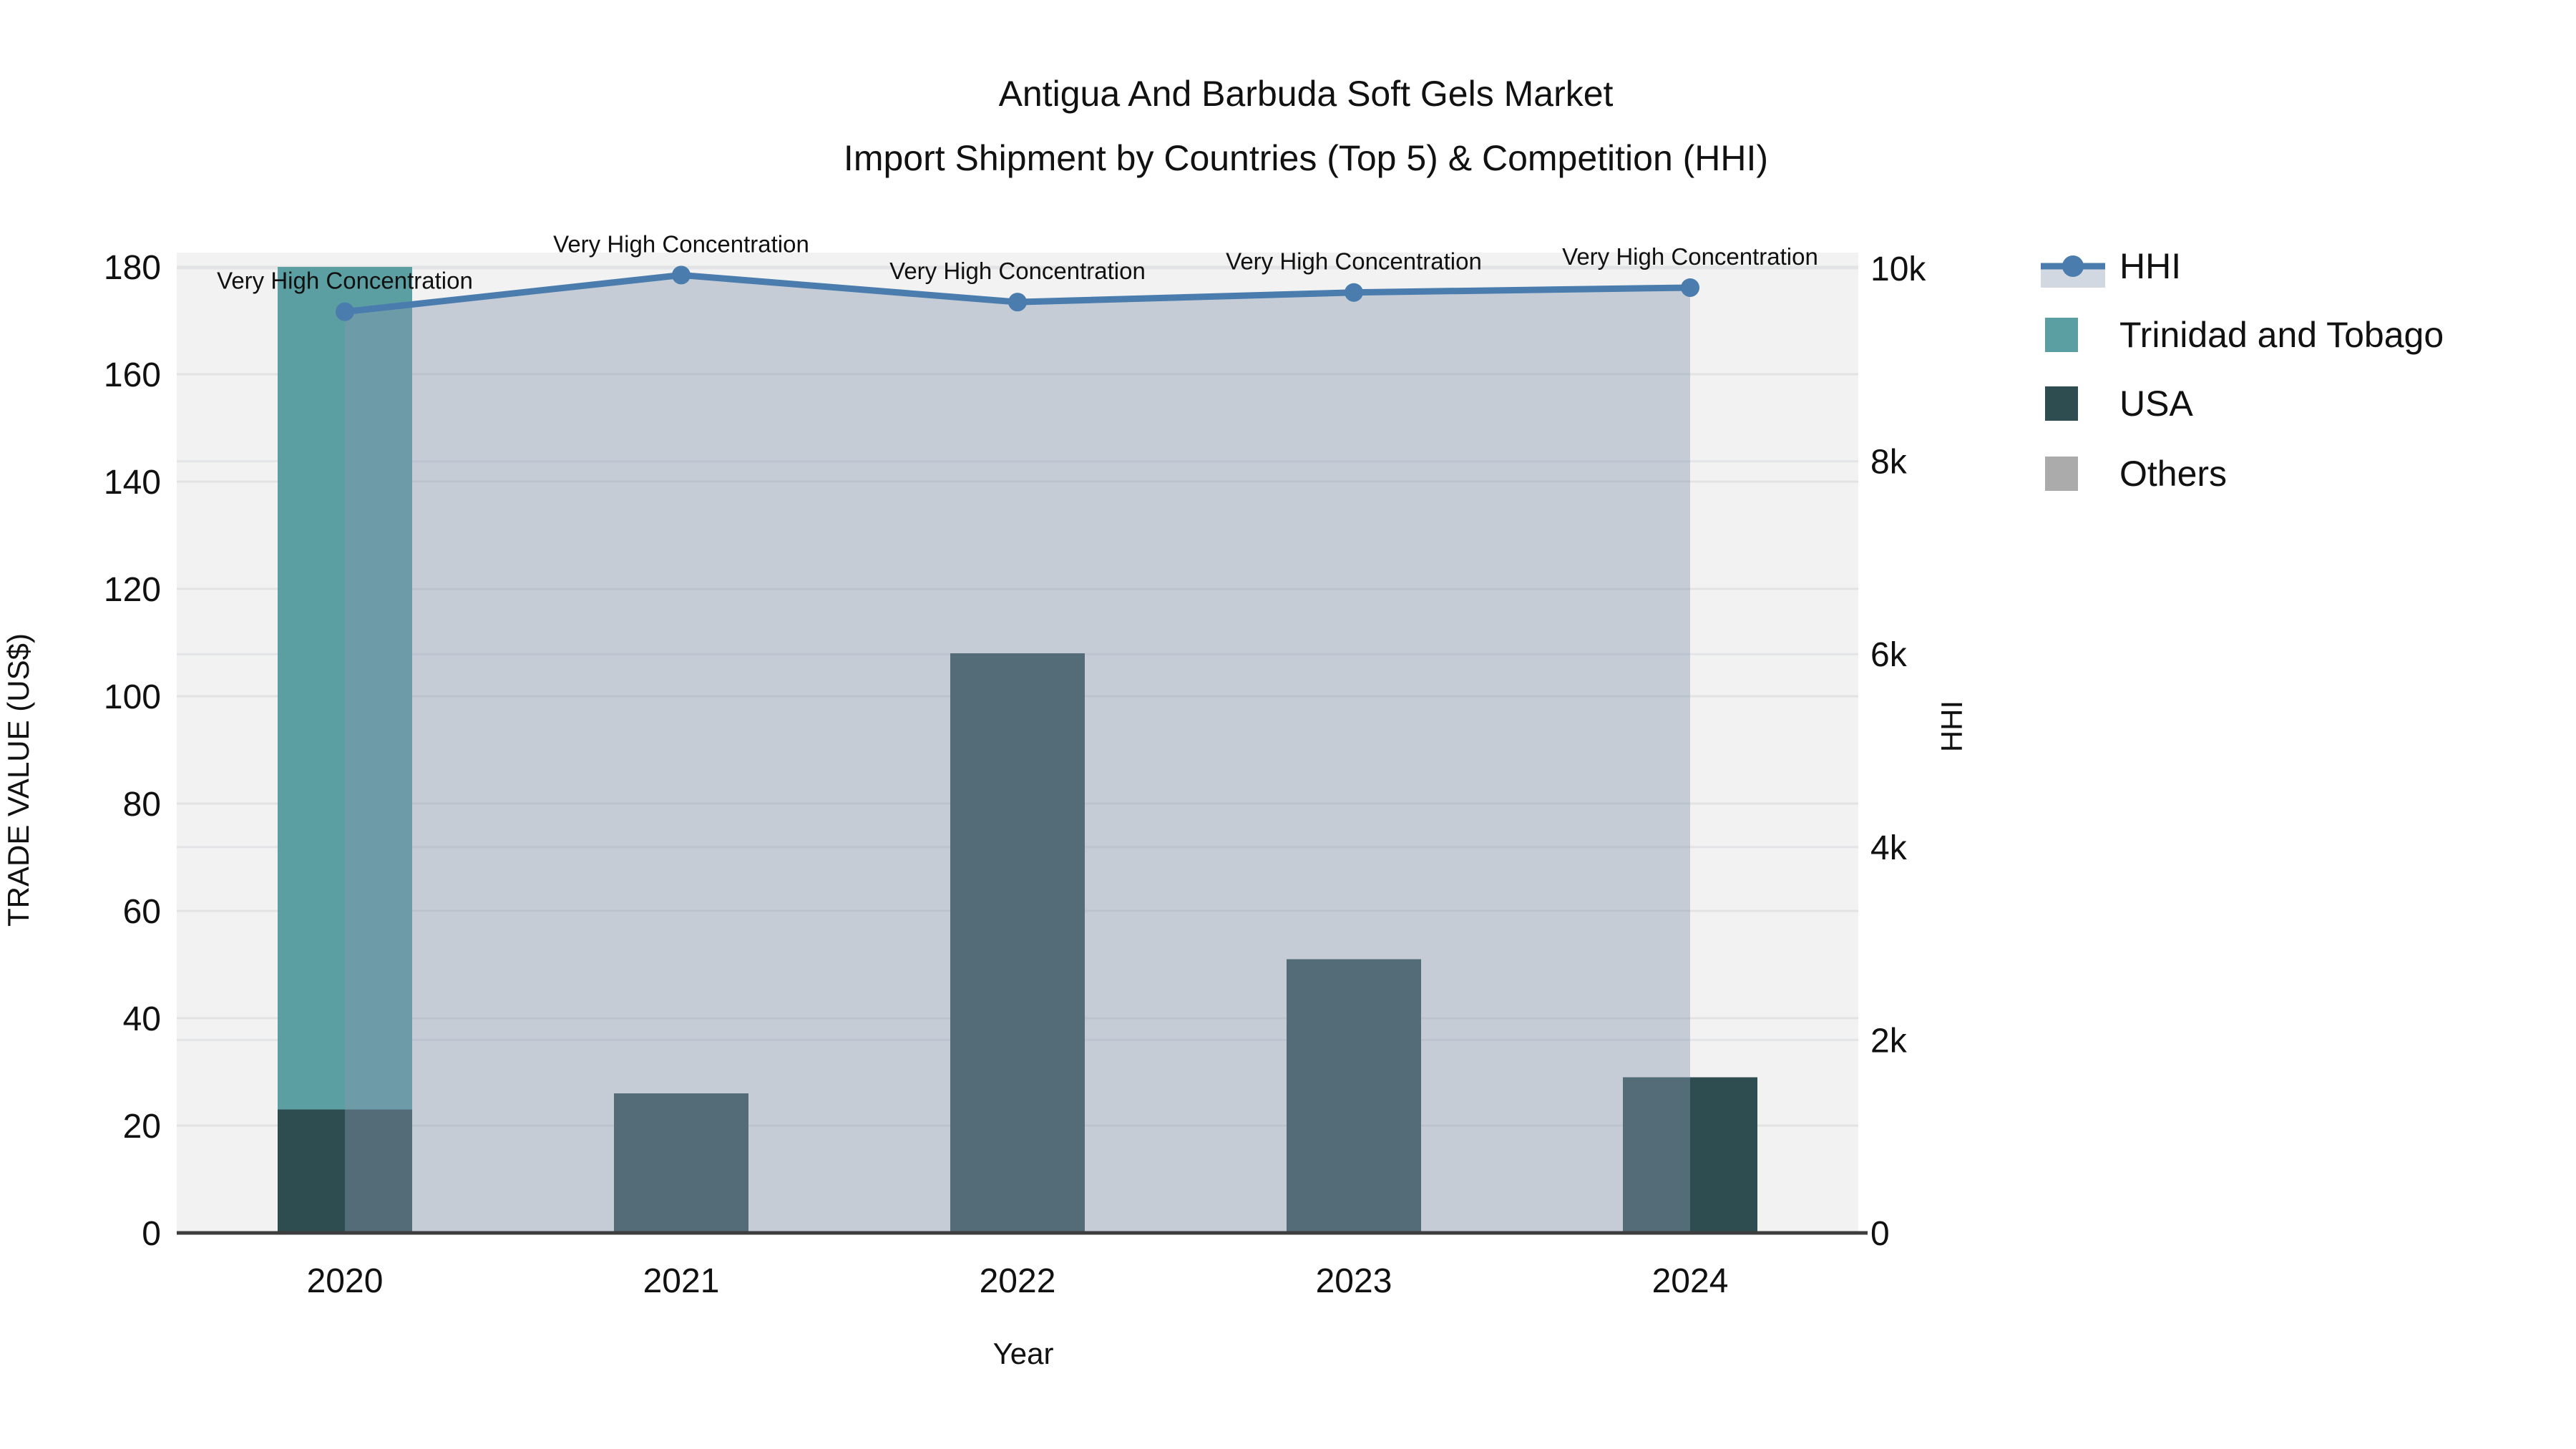  I want to click on legend-item-others: Others, so click(2136, 474).